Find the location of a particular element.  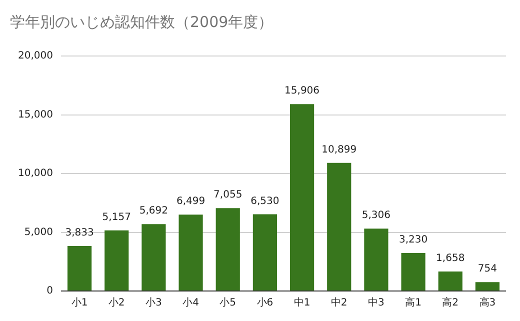

data-label: 6,499 is located at coordinates (191, 202).